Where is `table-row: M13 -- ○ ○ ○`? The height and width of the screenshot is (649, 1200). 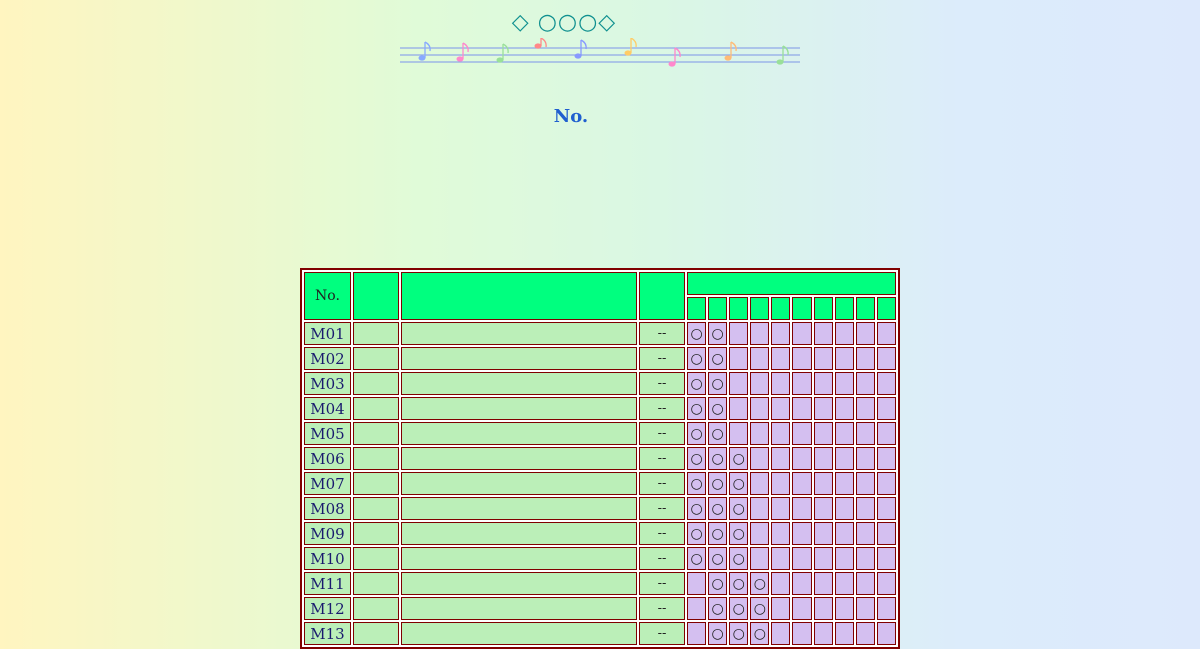
table-row: M13 -- ○ ○ ○ is located at coordinates (600, 633).